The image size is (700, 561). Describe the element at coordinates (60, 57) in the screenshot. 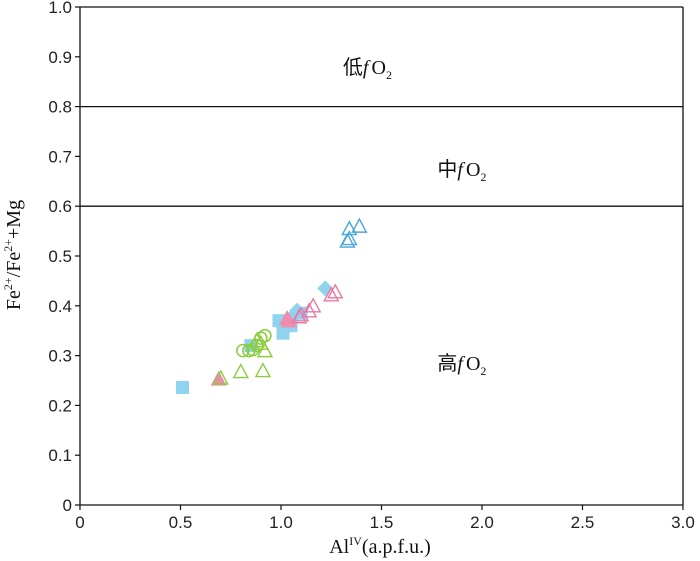

I see `y-tick-label: 0.9` at that location.